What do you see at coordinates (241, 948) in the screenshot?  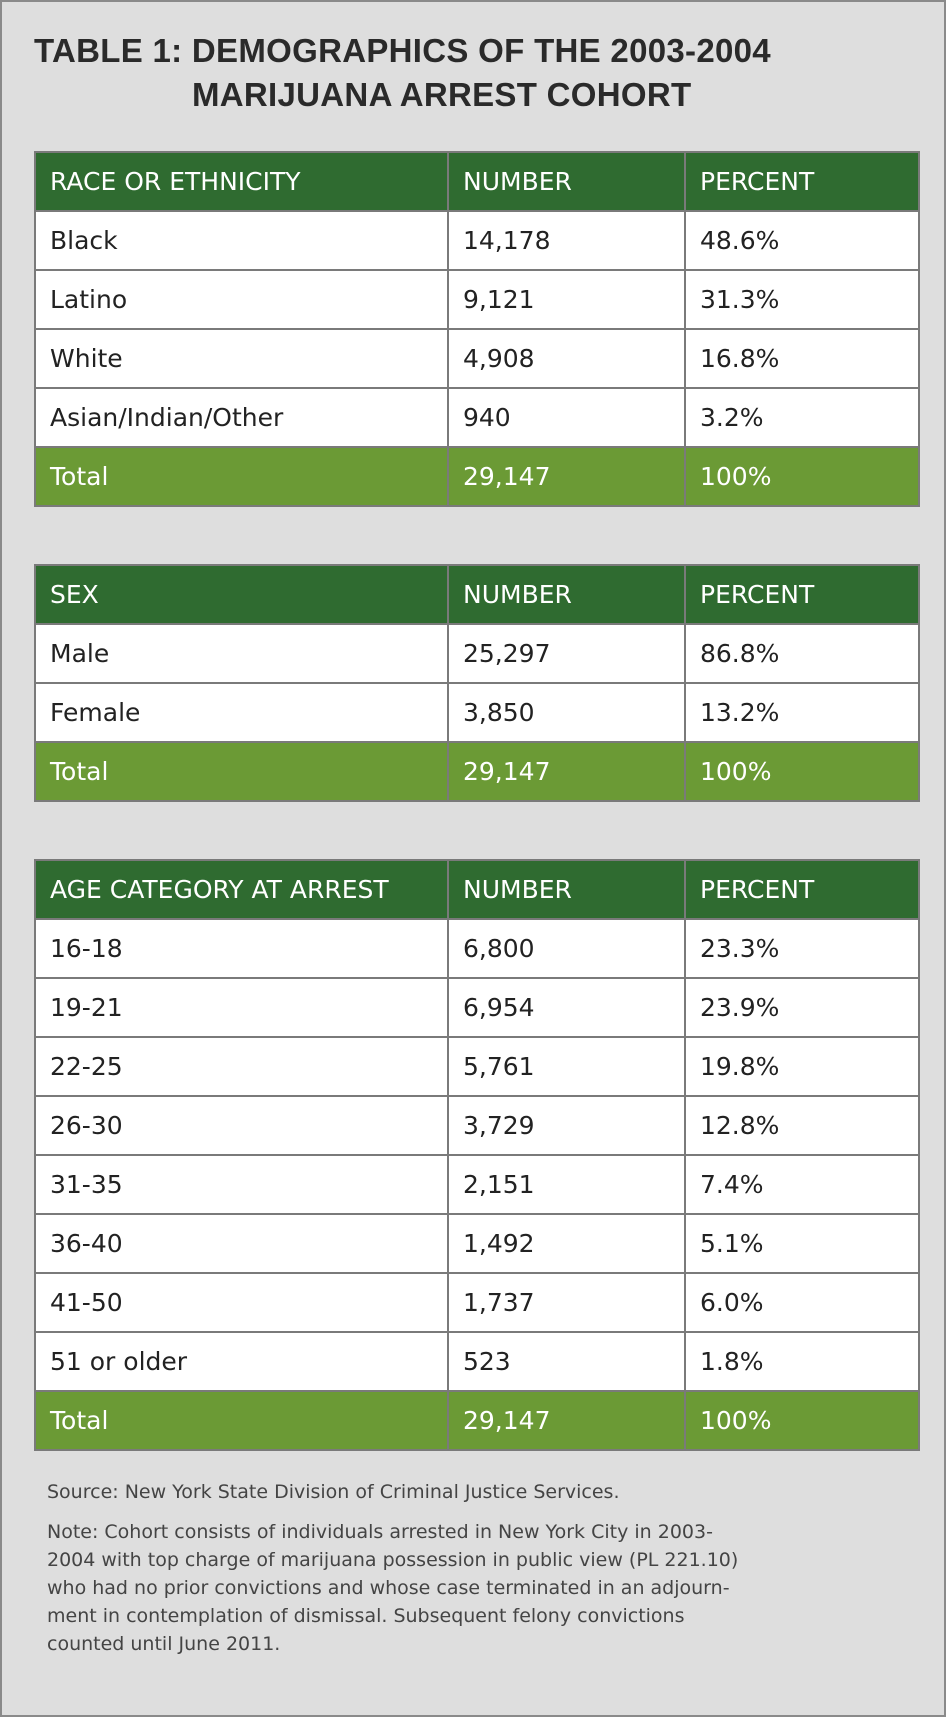 I see `cell: 16-18` at bounding box center [241, 948].